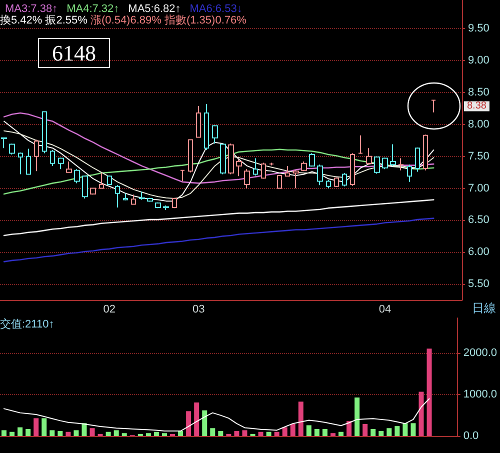  Describe the element at coordinates (479, 60) in the screenshot. I see `y-tick-label: 9.00` at that location.